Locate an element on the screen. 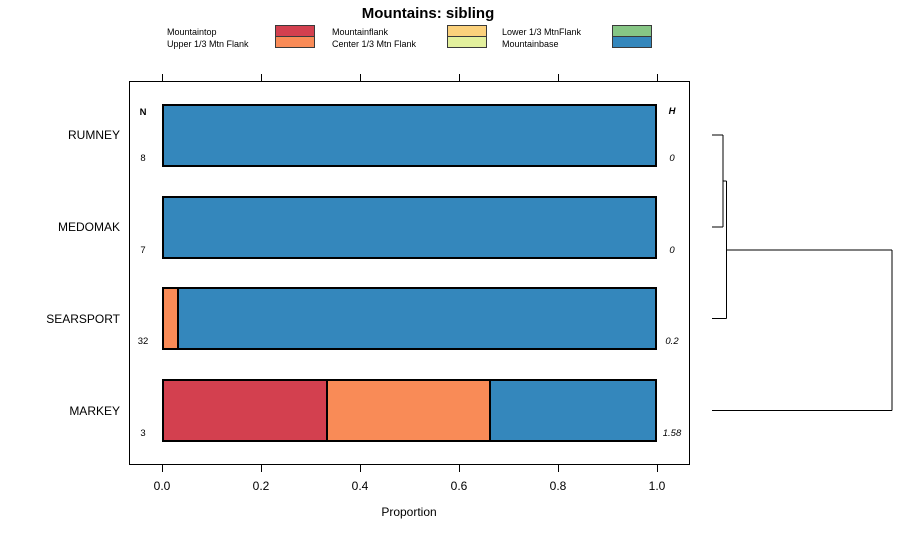 The image size is (900, 540). n-value: 8 is located at coordinates (143, 158).